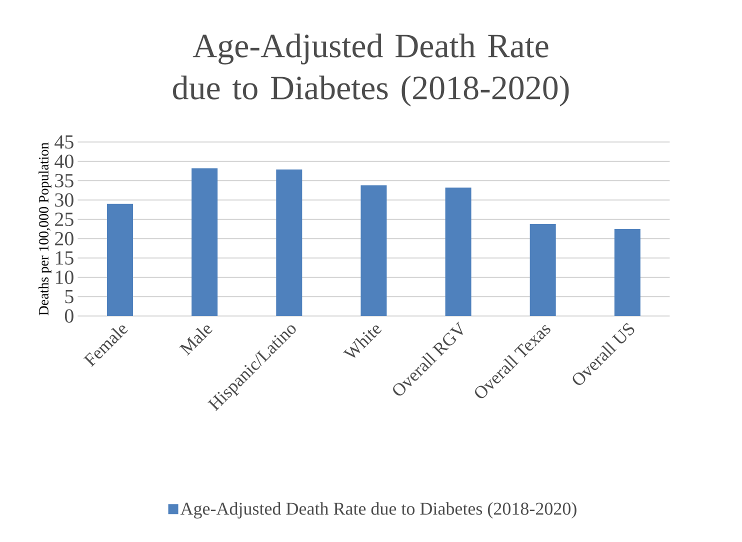  What do you see at coordinates (64, 181) in the screenshot?
I see `y-tick-label: 35` at bounding box center [64, 181].